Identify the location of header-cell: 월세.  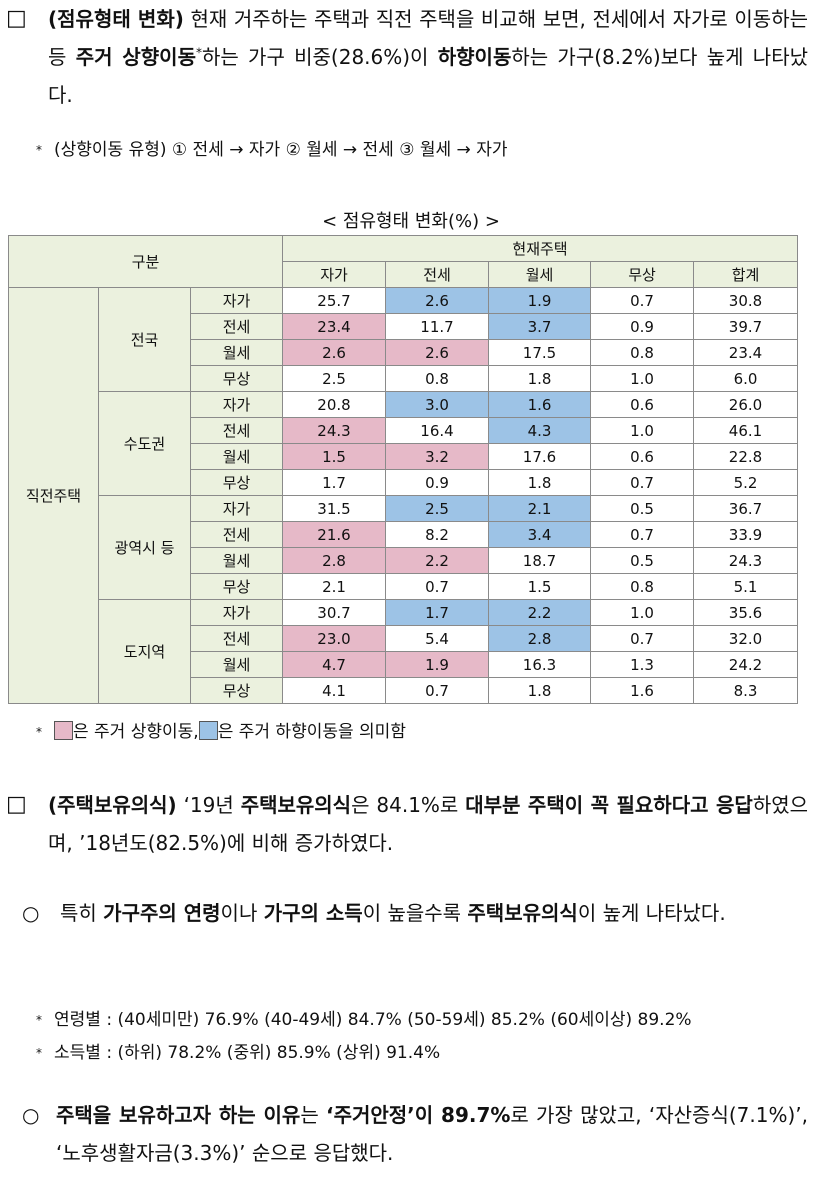
(539, 274).